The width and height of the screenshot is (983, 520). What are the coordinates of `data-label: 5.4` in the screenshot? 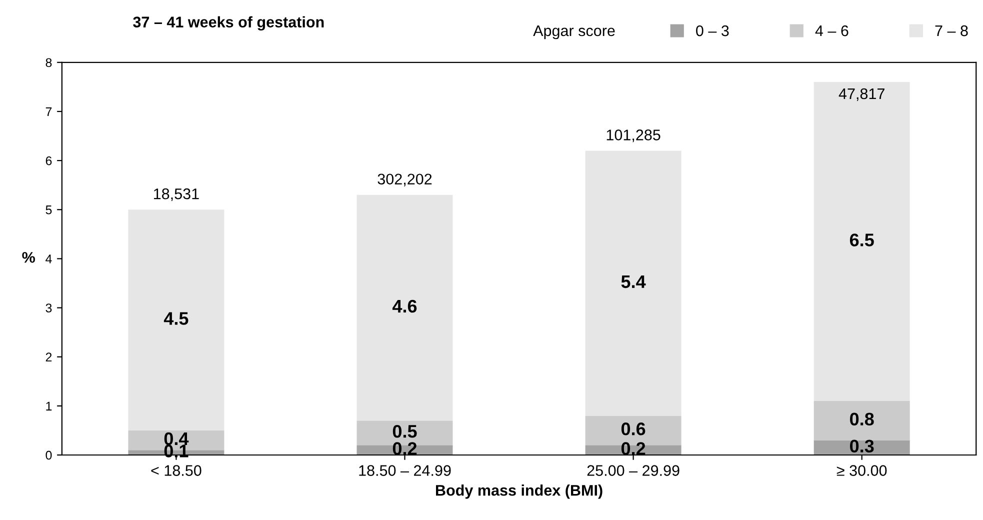 It's located at (633, 281).